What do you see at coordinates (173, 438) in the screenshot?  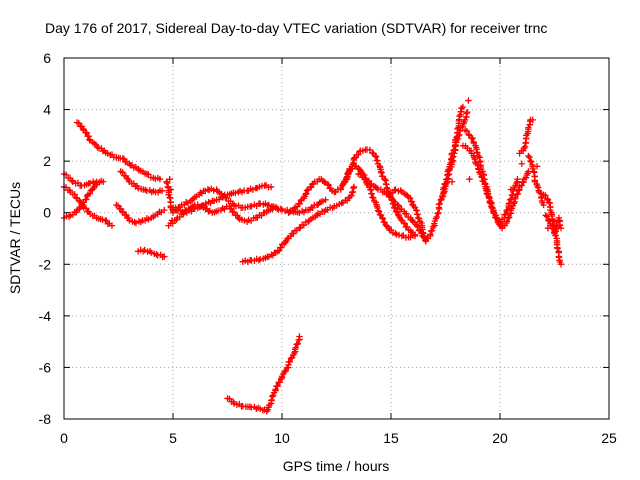 I see `x-tick-label: 5` at bounding box center [173, 438].